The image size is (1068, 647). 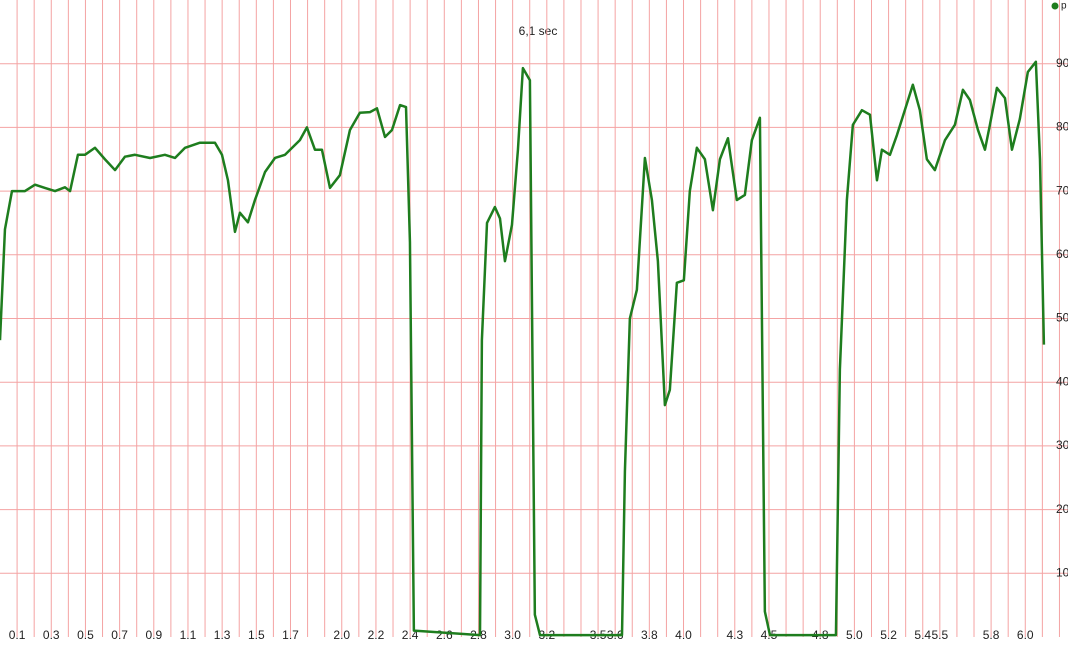 What do you see at coordinates (1062, 127) in the screenshot?
I see `y-tick-label: 80` at bounding box center [1062, 127].